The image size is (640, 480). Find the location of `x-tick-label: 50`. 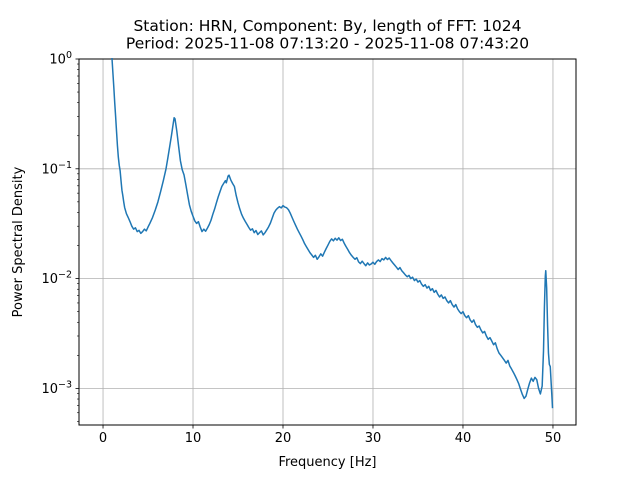

x-tick-label: 50 is located at coordinates (553, 438).